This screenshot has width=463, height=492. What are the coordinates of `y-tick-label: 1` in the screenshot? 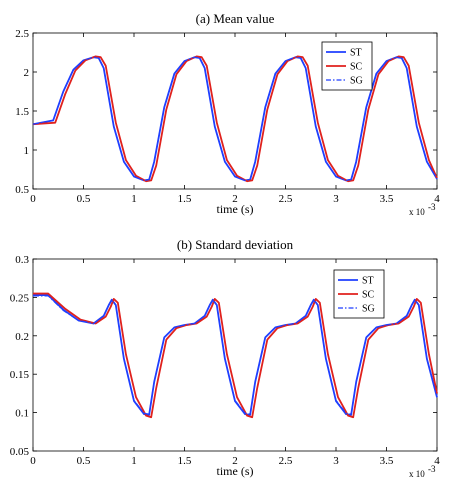 It's located at (27, 151).